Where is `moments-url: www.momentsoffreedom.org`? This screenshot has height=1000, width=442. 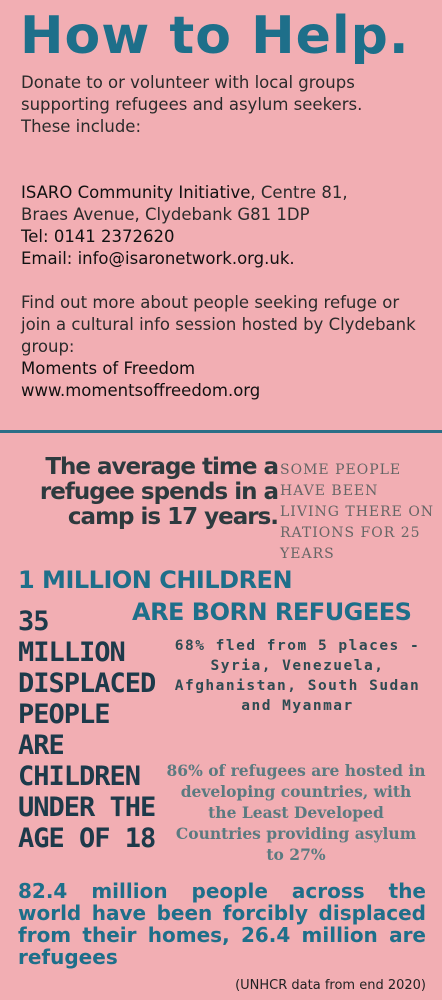 moments-url: www.momentsoffreedom.org is located at coordinates (141, 390).